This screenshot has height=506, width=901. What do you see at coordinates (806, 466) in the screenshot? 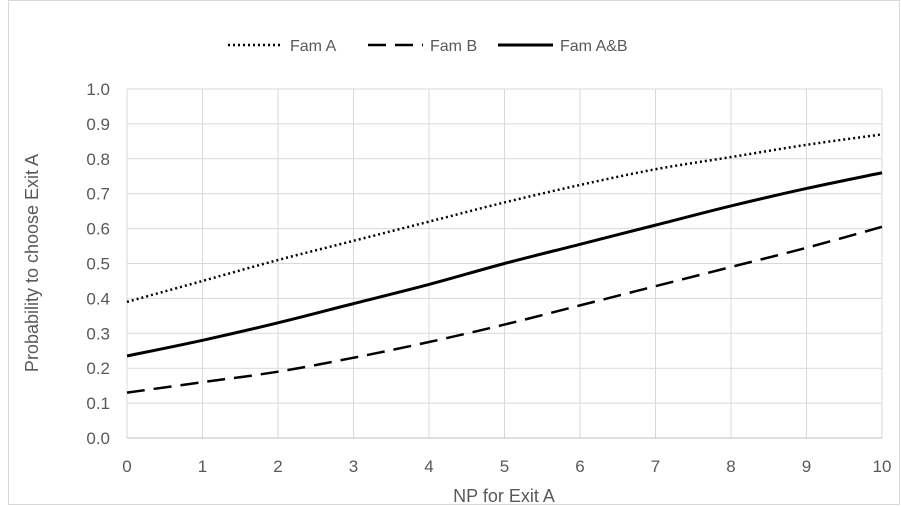
I see `x-tick-label: 9` at bounding box center [806, 466].